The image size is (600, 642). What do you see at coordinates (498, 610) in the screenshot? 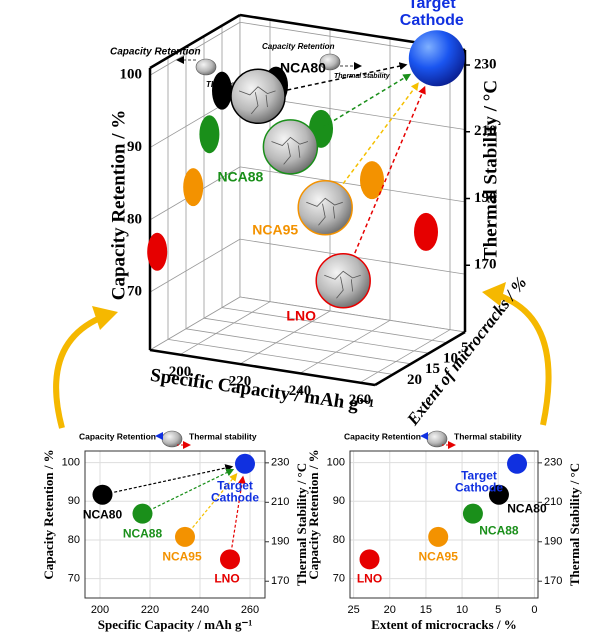
I see `x-tick-label: 5` at bounding box center [498, 610].